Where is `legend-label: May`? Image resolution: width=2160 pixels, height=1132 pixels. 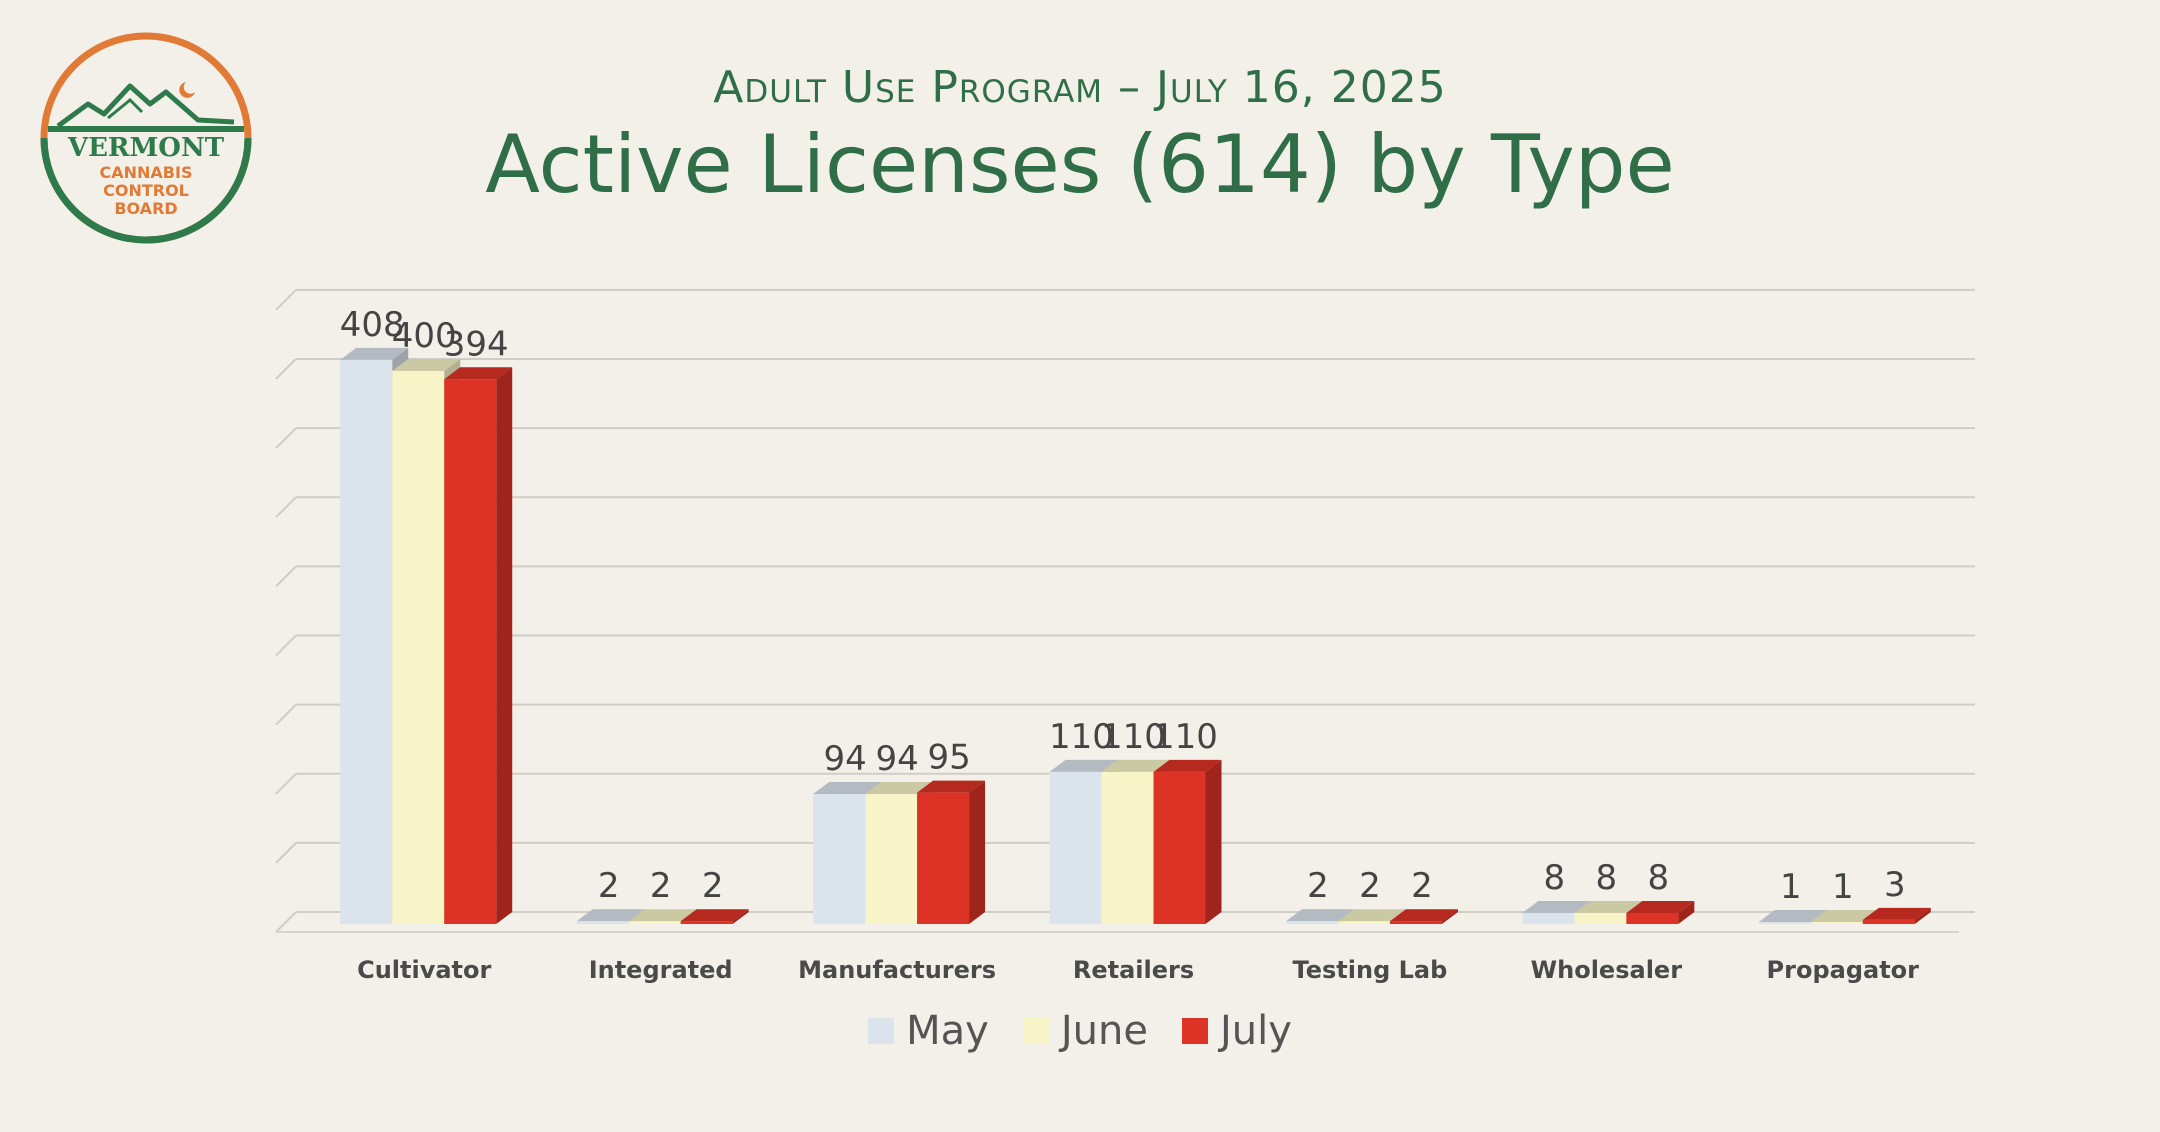 legend-label: May is located at coordinates (947, 1031).